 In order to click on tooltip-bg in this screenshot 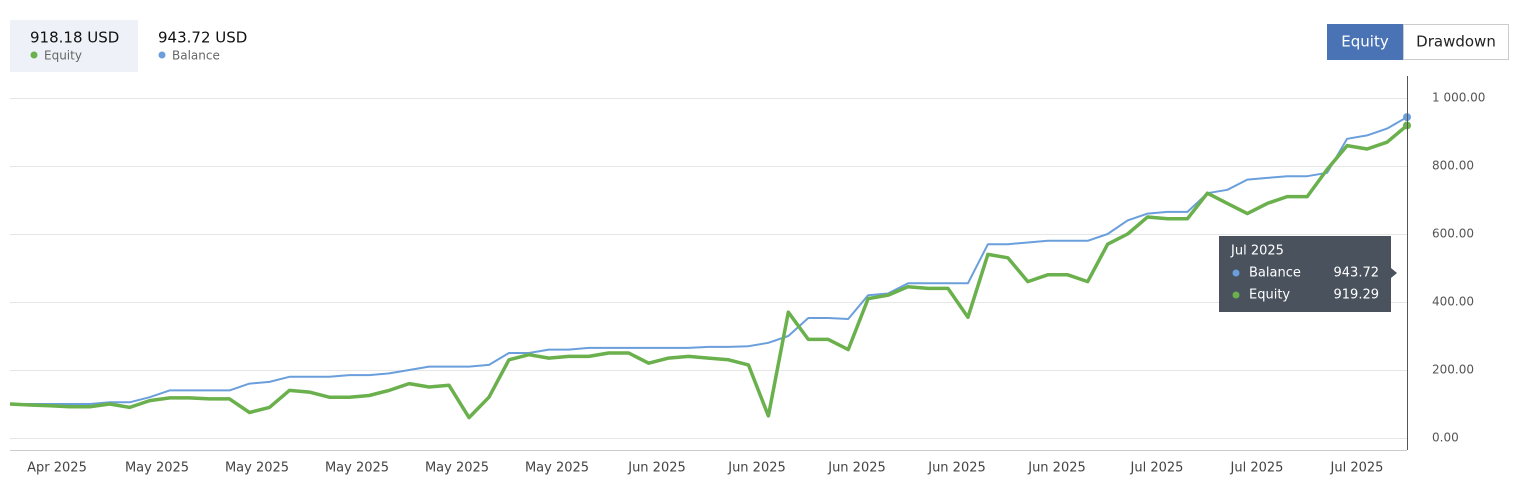, I will do `click(1308, 274)`.